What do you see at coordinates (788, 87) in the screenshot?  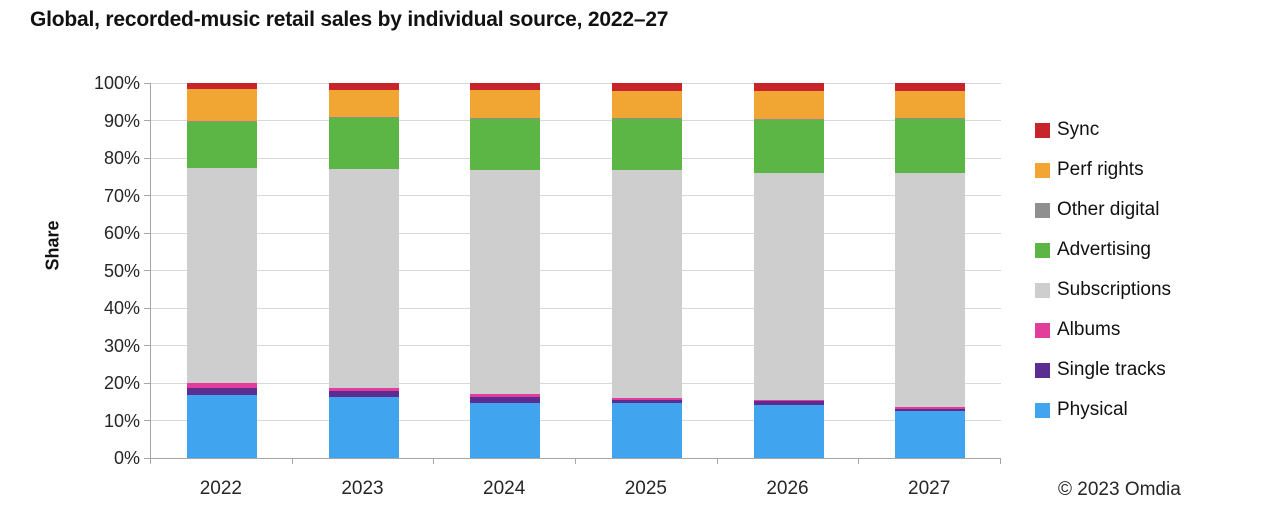 I see `bar-2026-segment-sync` at bounding box center [788, 87].